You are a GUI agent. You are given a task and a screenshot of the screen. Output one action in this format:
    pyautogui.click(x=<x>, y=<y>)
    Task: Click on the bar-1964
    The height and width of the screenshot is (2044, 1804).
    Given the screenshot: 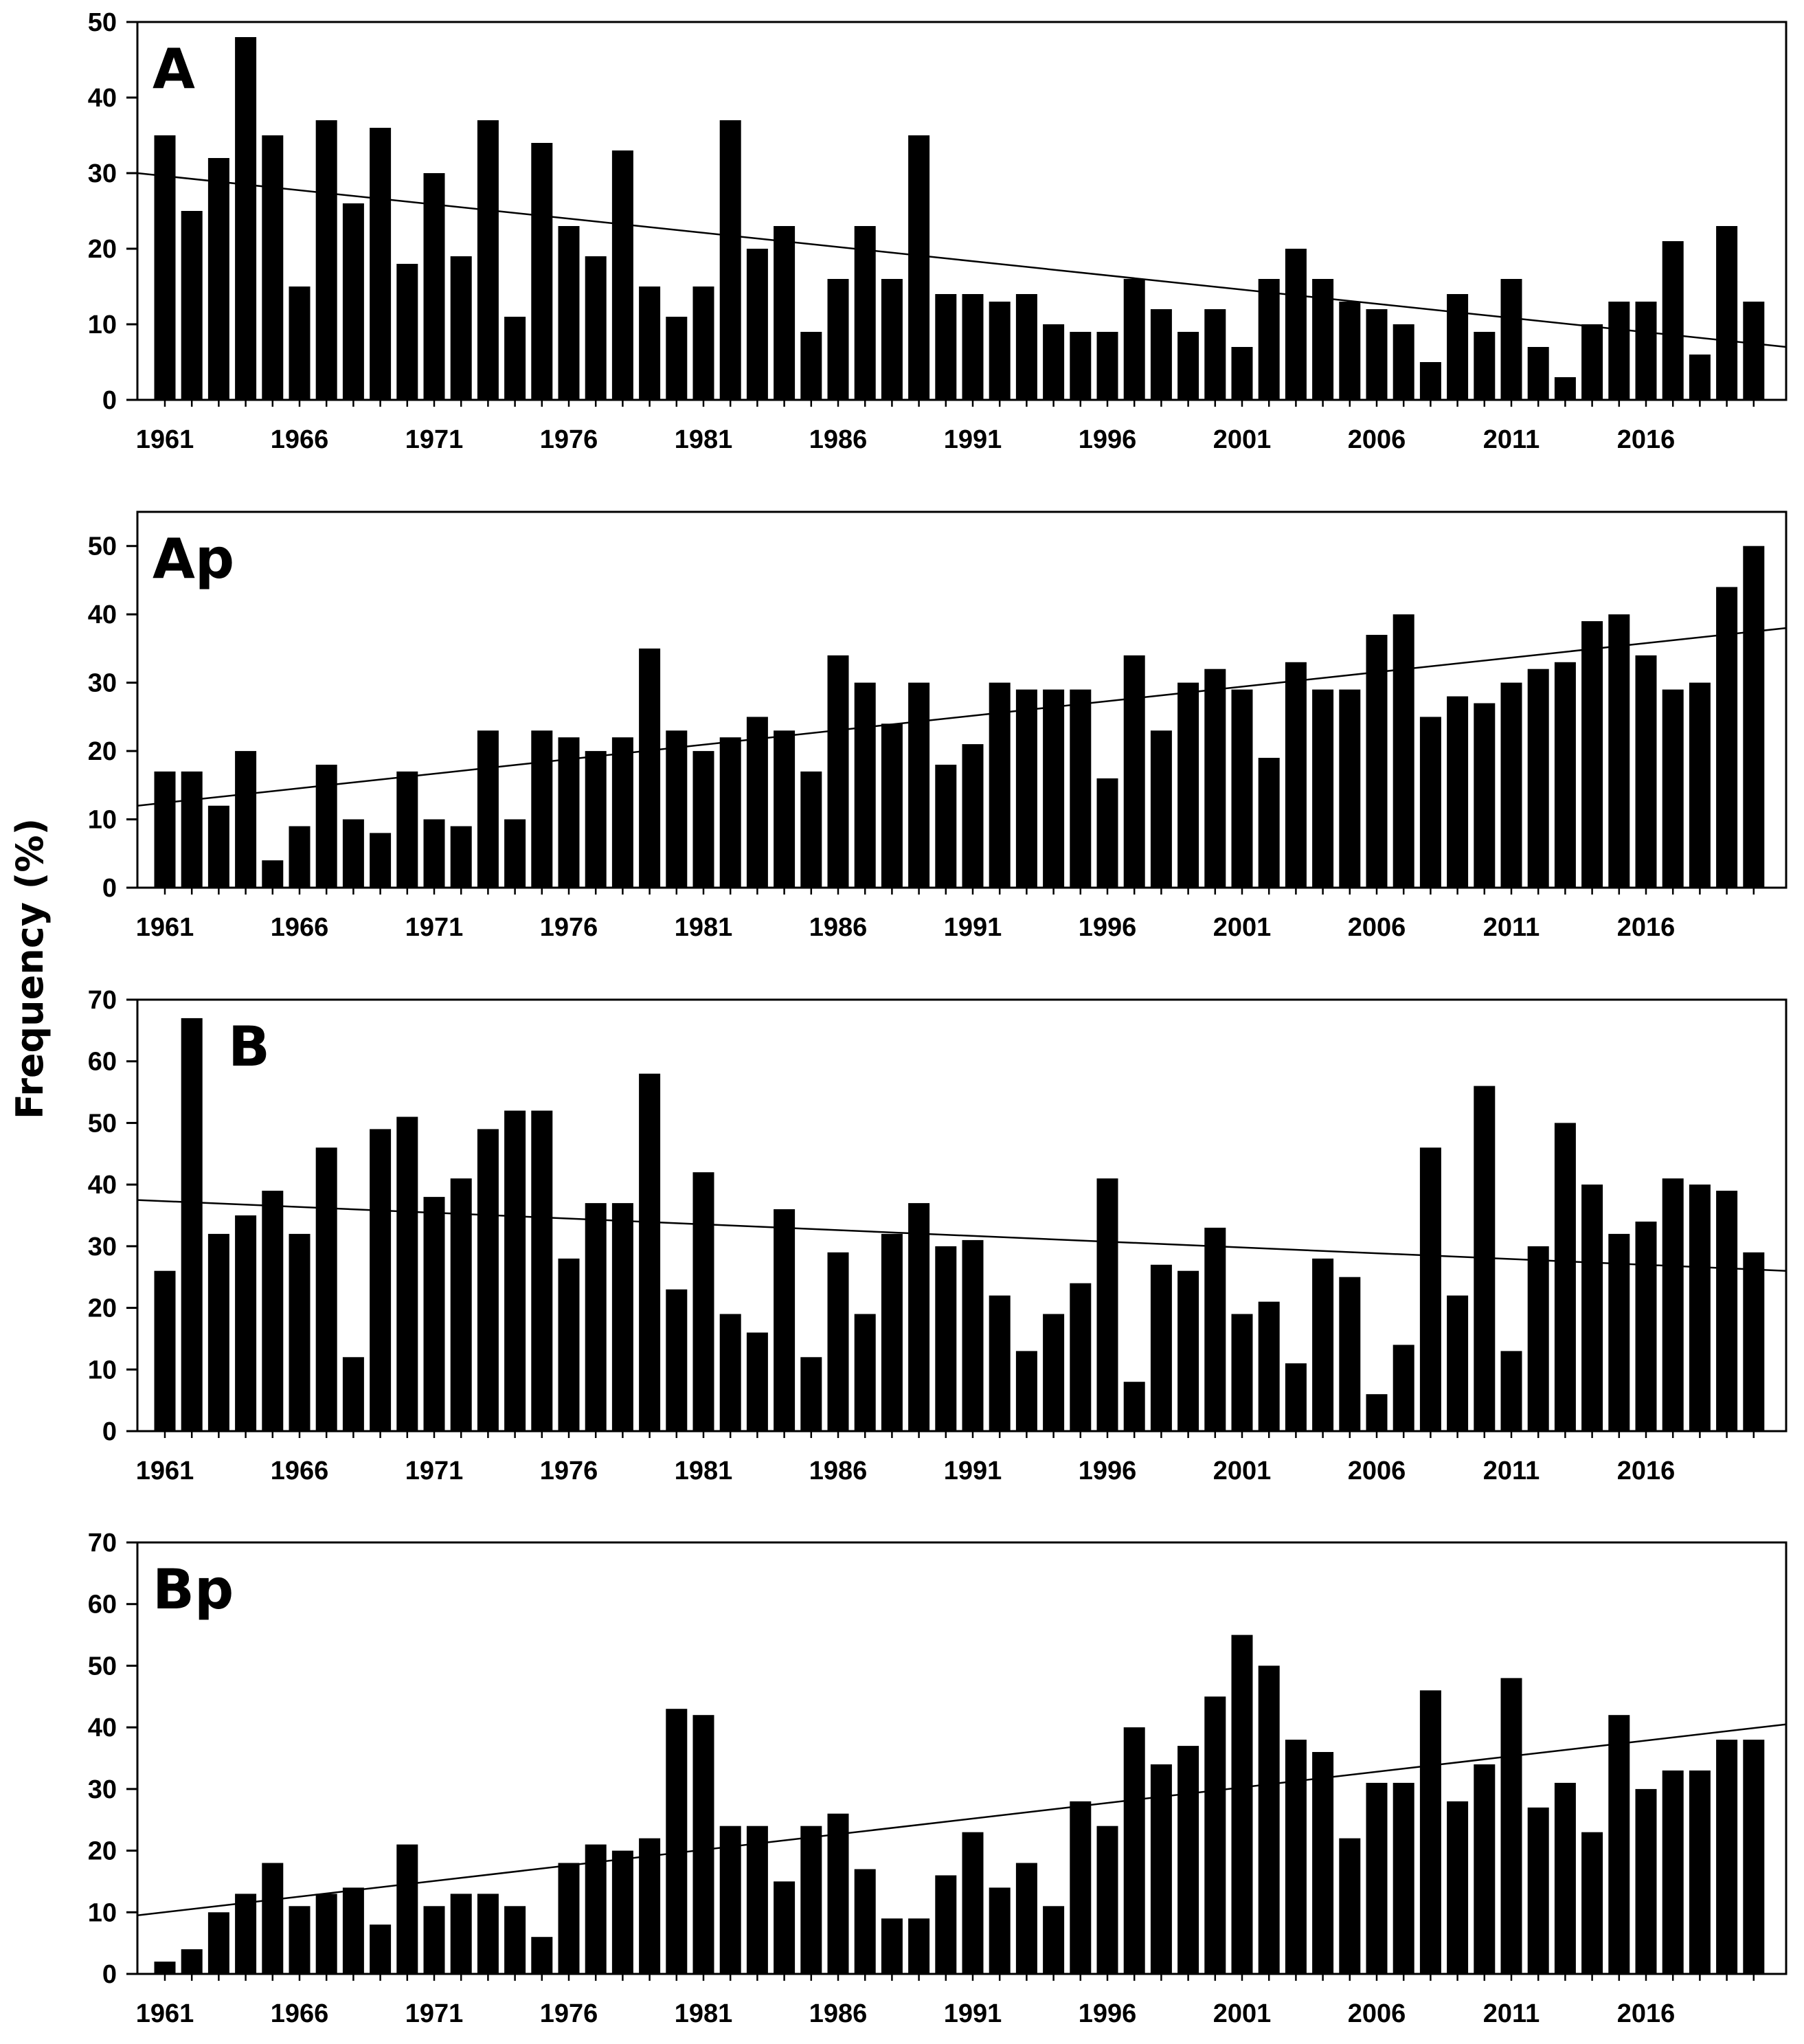 What is the action you would take?
    pyautogui.click(x=246, y=819)
    